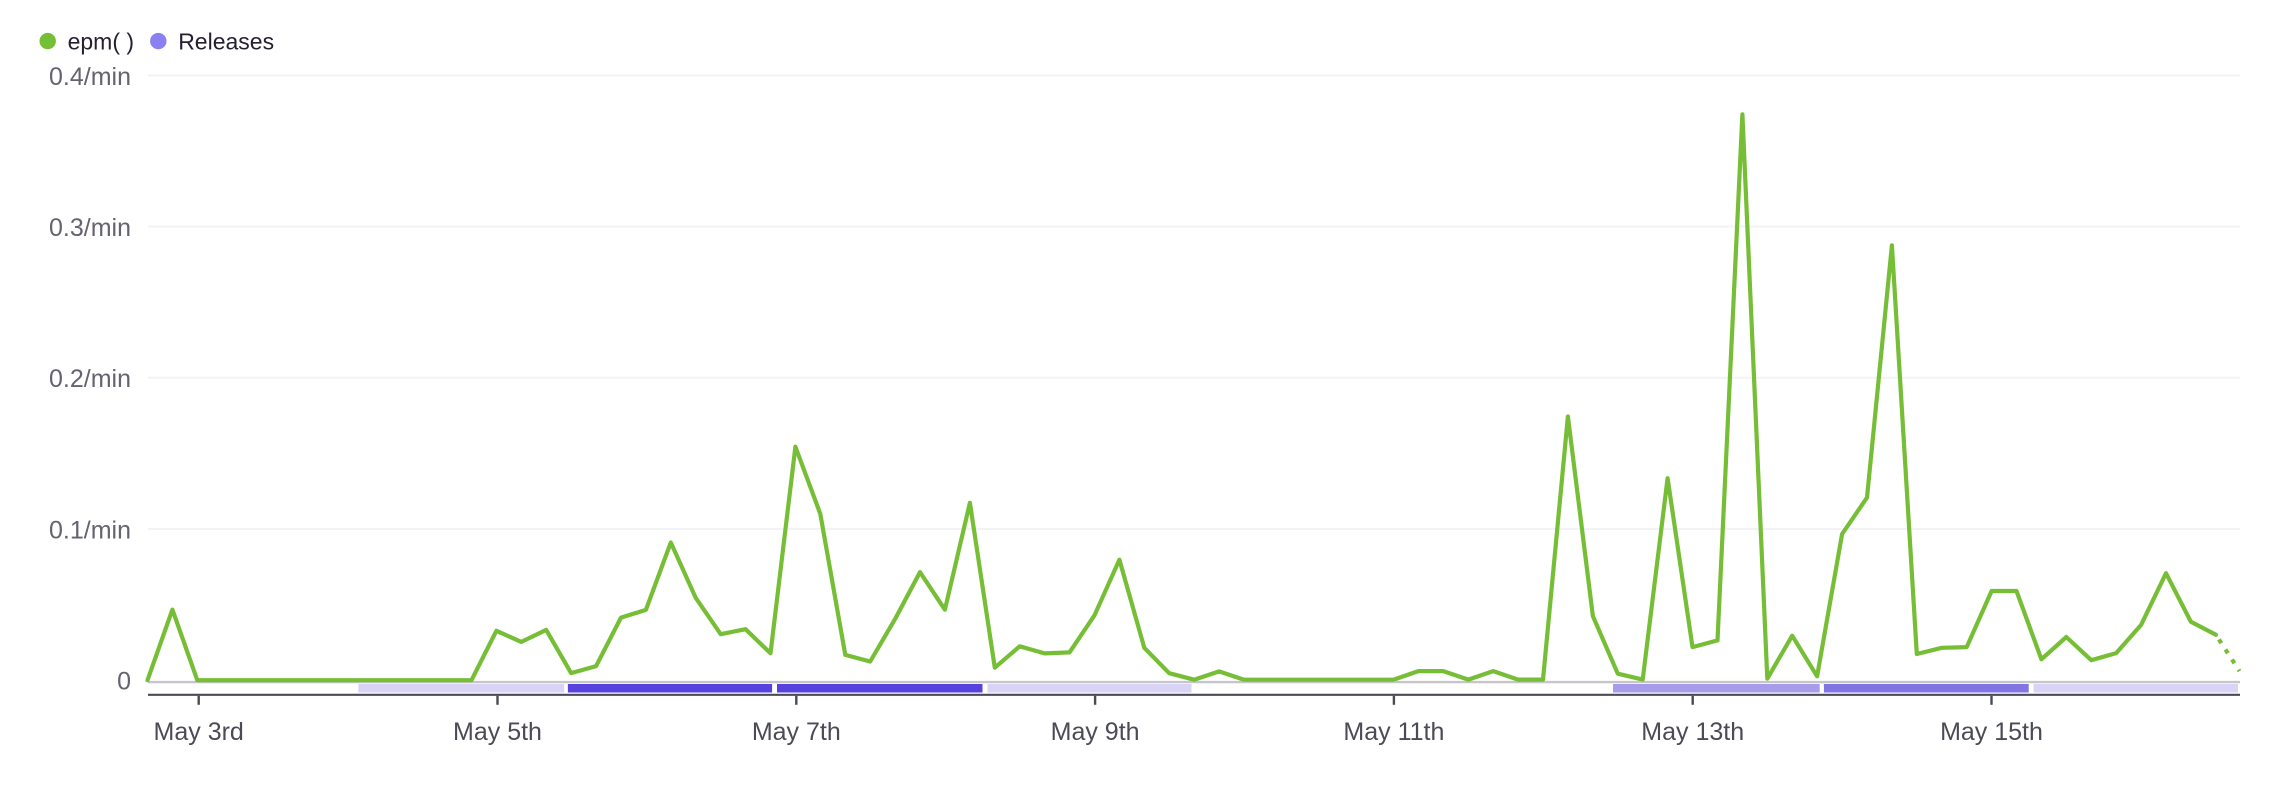 The height and width of the screenshot is (788, 2280). Describe the element at coordinates (124, 682) in the screenshot. I see `svg-text: 0` at that location.